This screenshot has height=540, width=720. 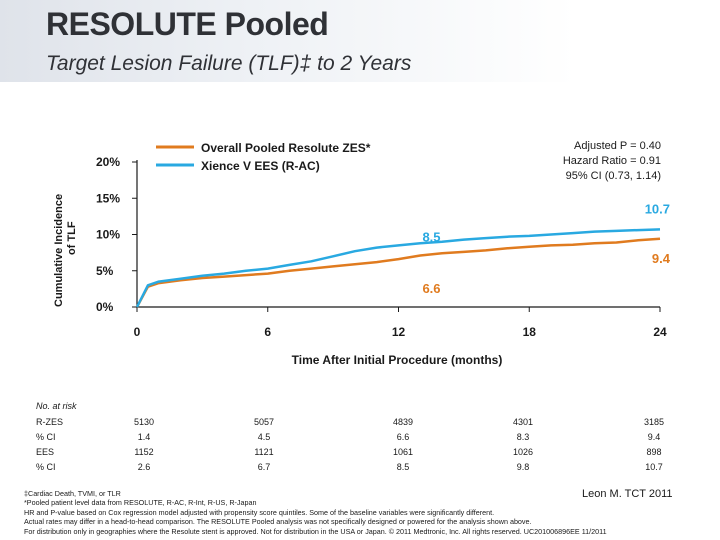 What do you see at coordinates (360, 454) in the screenshot?
I see `risk-table-row: EES 1152 1121 1061 1026 898` at bounding box center [360, 454].